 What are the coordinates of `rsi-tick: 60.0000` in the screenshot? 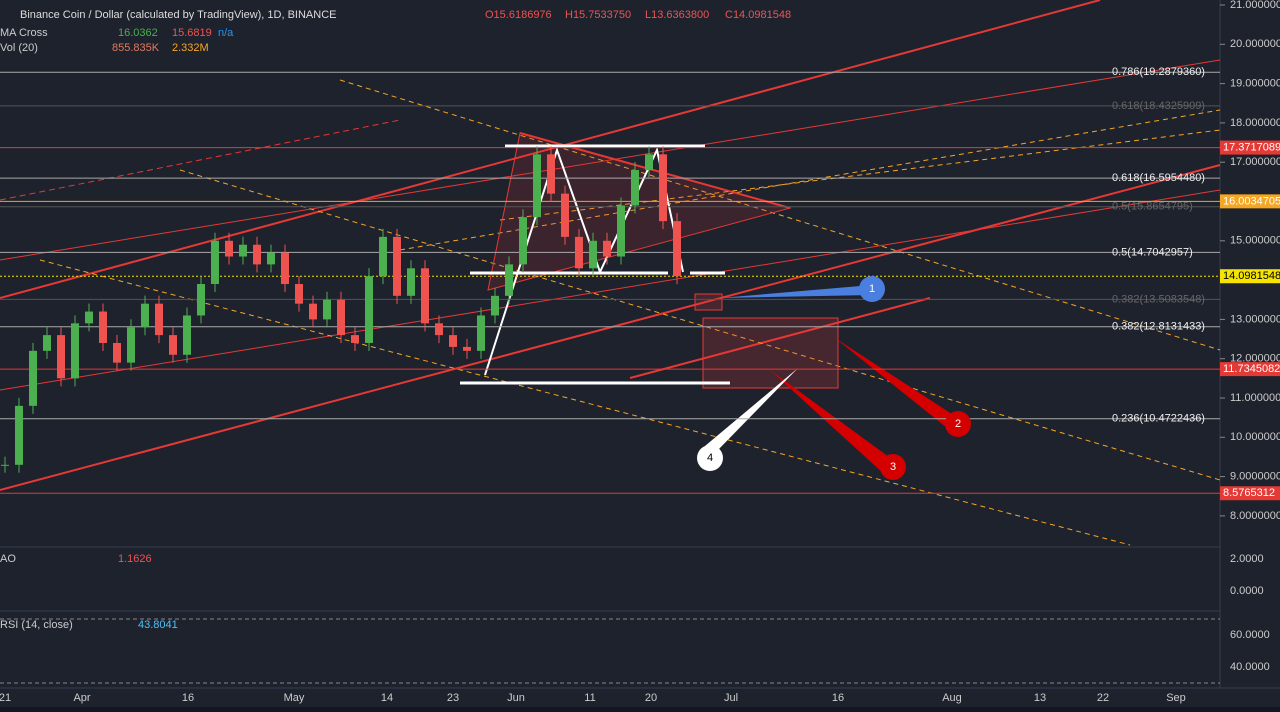 It's located at (1250, 635).